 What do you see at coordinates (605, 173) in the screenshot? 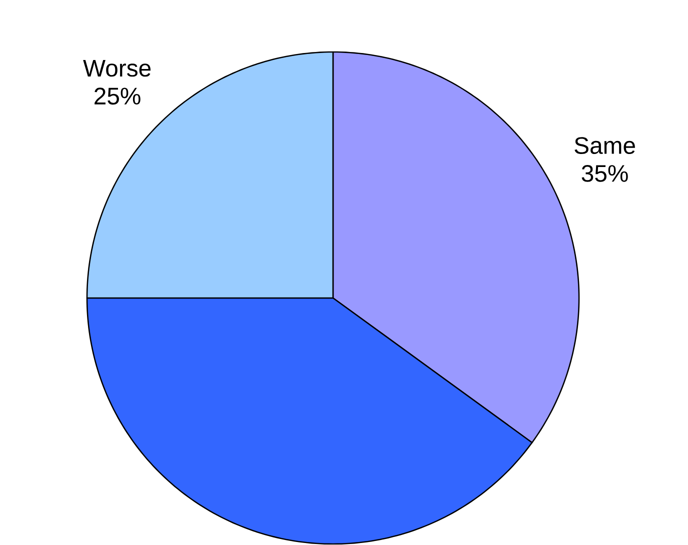
I see `data-label: 35%` at bounding box center [605, 173].